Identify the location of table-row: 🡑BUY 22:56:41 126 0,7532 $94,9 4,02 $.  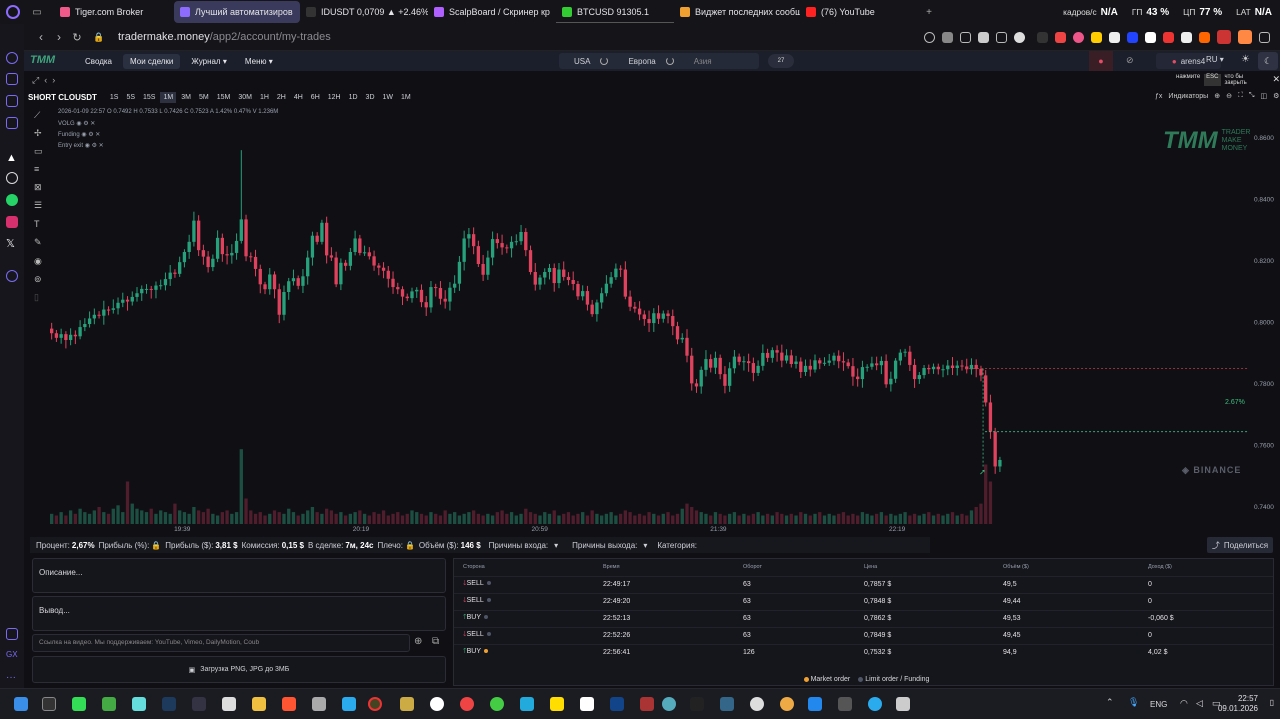
(863, 652).